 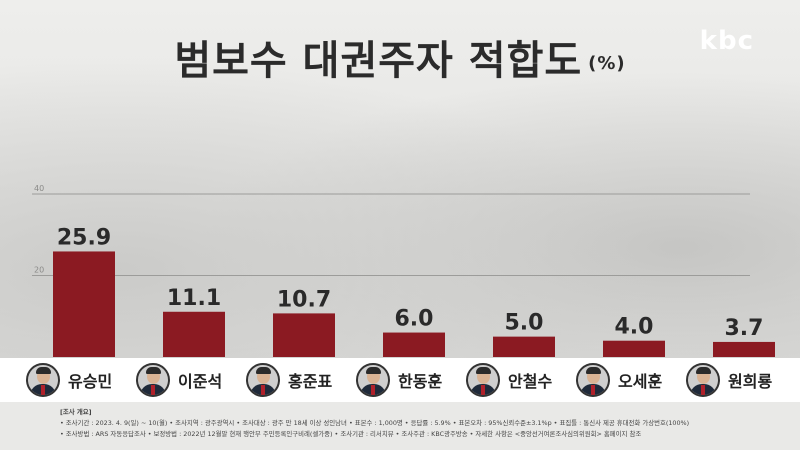 What do you see at coordinates (634, 327) in the screenshot?
I see `bar-value-label-5: 4.0` at bounding box center [634, 327].